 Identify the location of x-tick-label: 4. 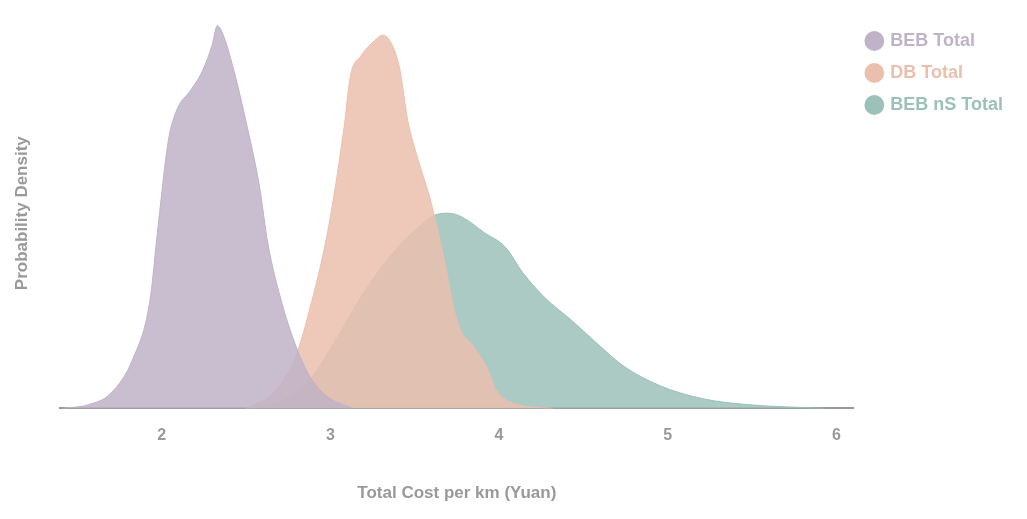
(499, 435).